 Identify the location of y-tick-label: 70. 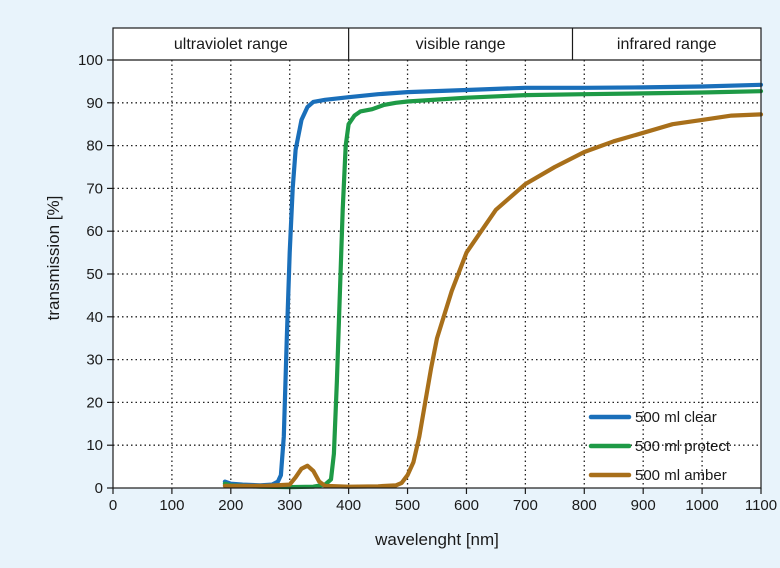
(94, 188).